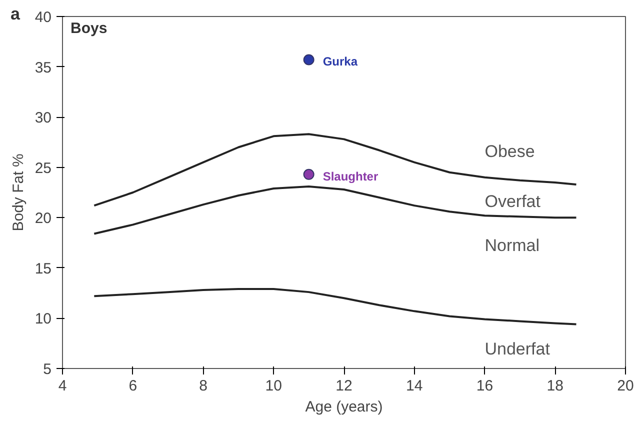  Describe the element at coordinates (625, 386) in the screenshot. I see `x-tick-label: 20` at that location.